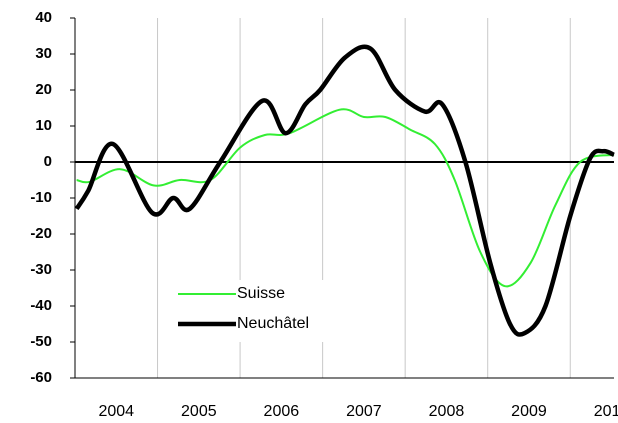  What do you see at coordinates (256, 311) in the screenshot?
I see `legend-box` at bounding box center [256, 311].